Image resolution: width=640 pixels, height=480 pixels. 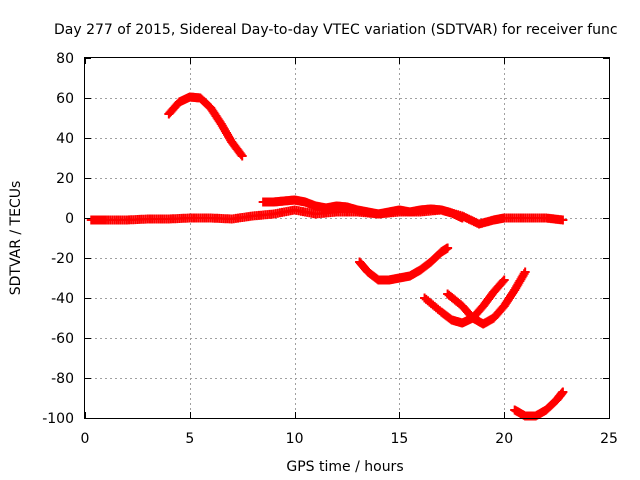 I want to click on series-arc-minus-50-b, so click(x=486, y=298).